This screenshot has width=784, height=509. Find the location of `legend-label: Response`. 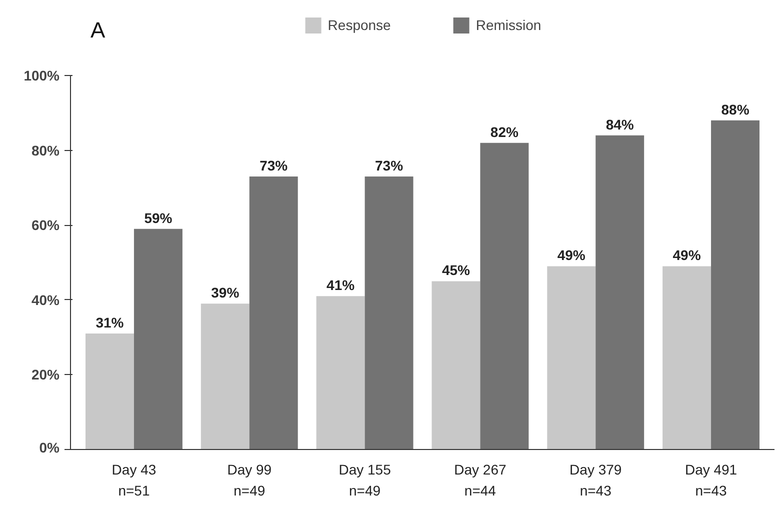

legend-label: Response is located at coordinates (359, 25).